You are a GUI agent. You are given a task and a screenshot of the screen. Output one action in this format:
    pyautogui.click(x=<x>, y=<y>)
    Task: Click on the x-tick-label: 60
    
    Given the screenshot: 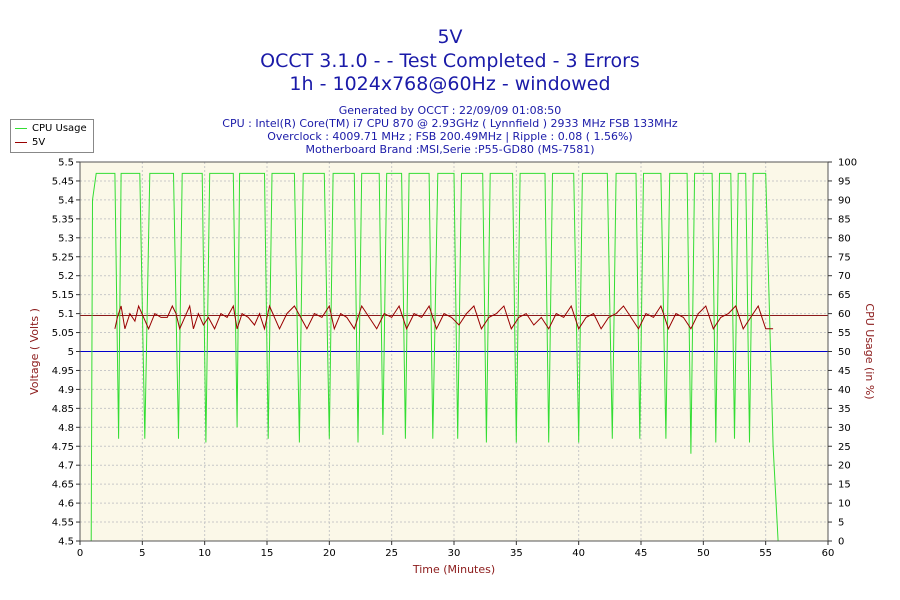 What is the action you would take?
    pyautogui.click(x=828, y=553)
    